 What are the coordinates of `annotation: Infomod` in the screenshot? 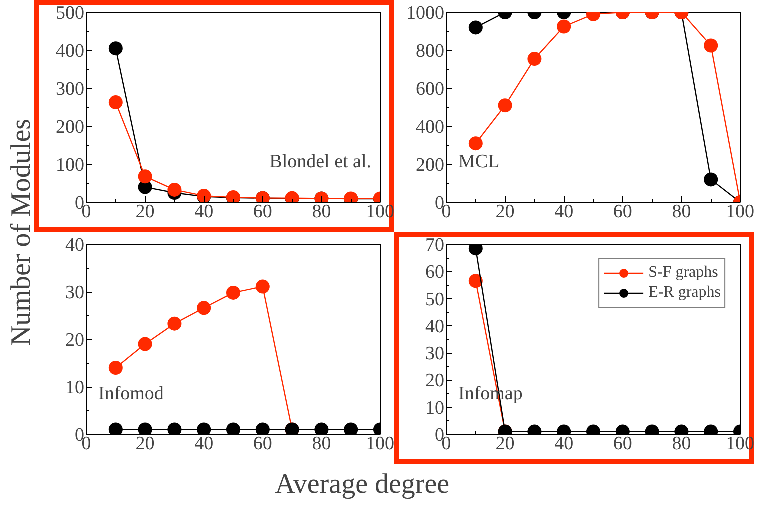 It's located at (131, 394).